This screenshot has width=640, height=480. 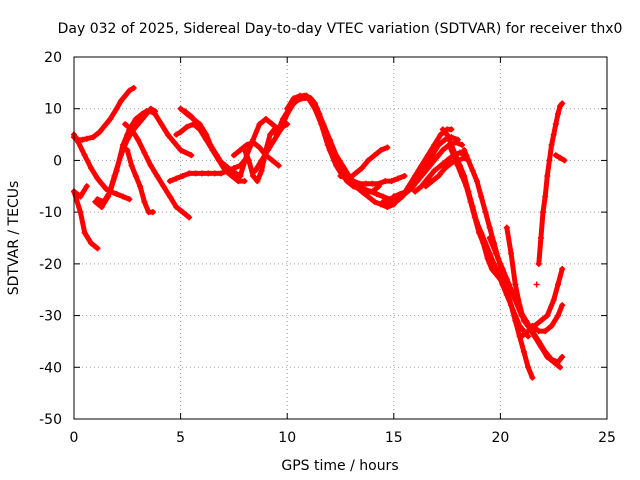 I want to click on x-tick-label: 5, so click(x=180, y=438).